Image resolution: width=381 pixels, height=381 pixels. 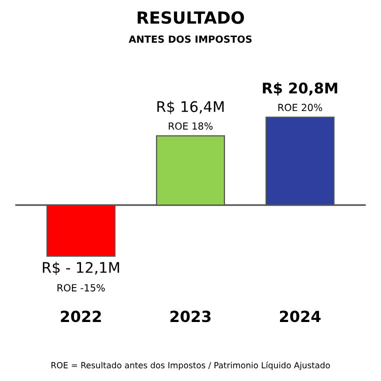 I want to click on x-tick-label: 2022, so click(x=80, y=316).